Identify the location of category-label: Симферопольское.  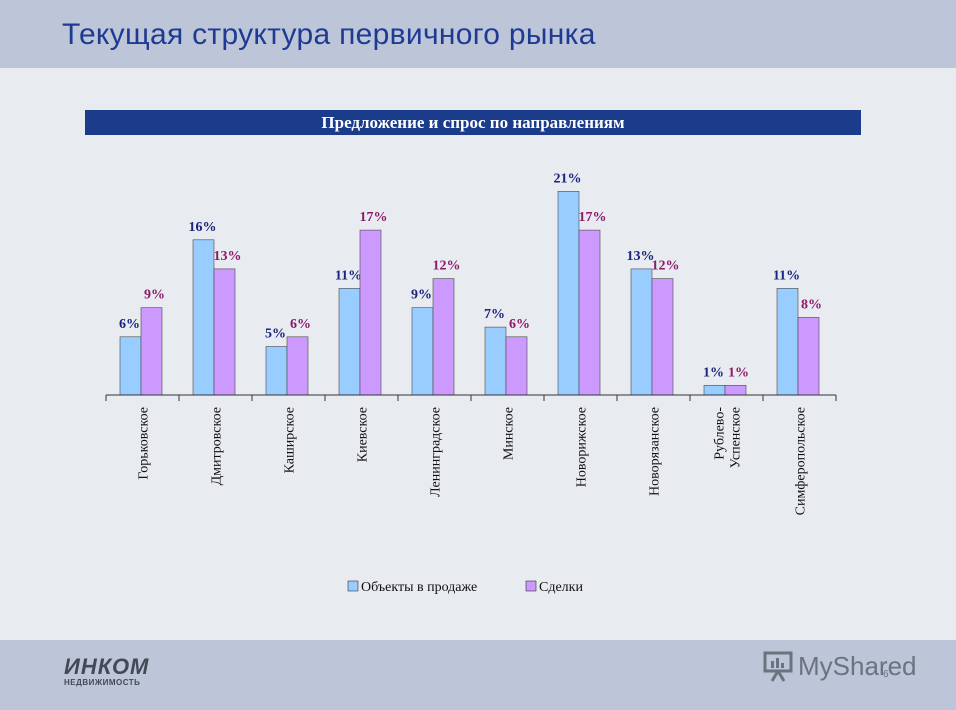
(801, 461).